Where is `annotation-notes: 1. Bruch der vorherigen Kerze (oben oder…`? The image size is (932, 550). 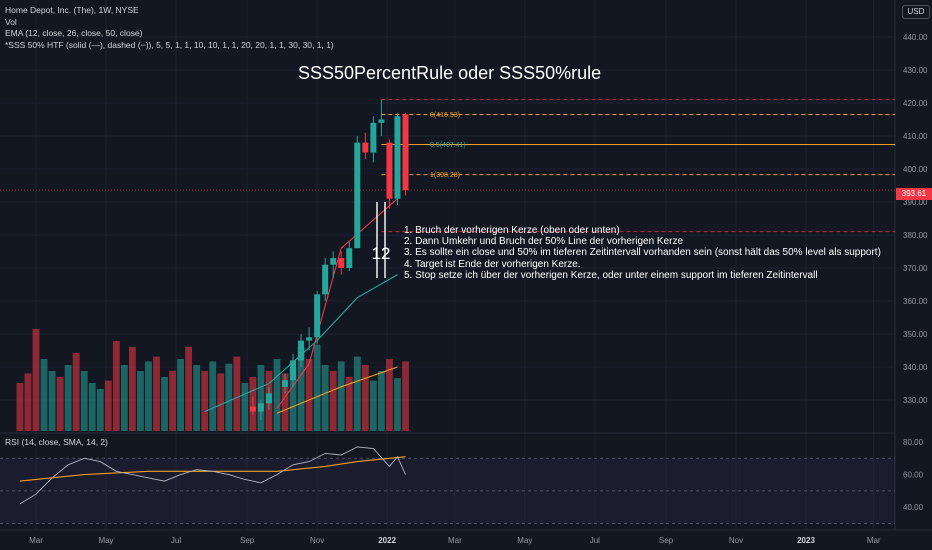
annotation-notes: 1. Bruch der vorherigen Kerze (oben oder… is located at coordinates (642, 253).